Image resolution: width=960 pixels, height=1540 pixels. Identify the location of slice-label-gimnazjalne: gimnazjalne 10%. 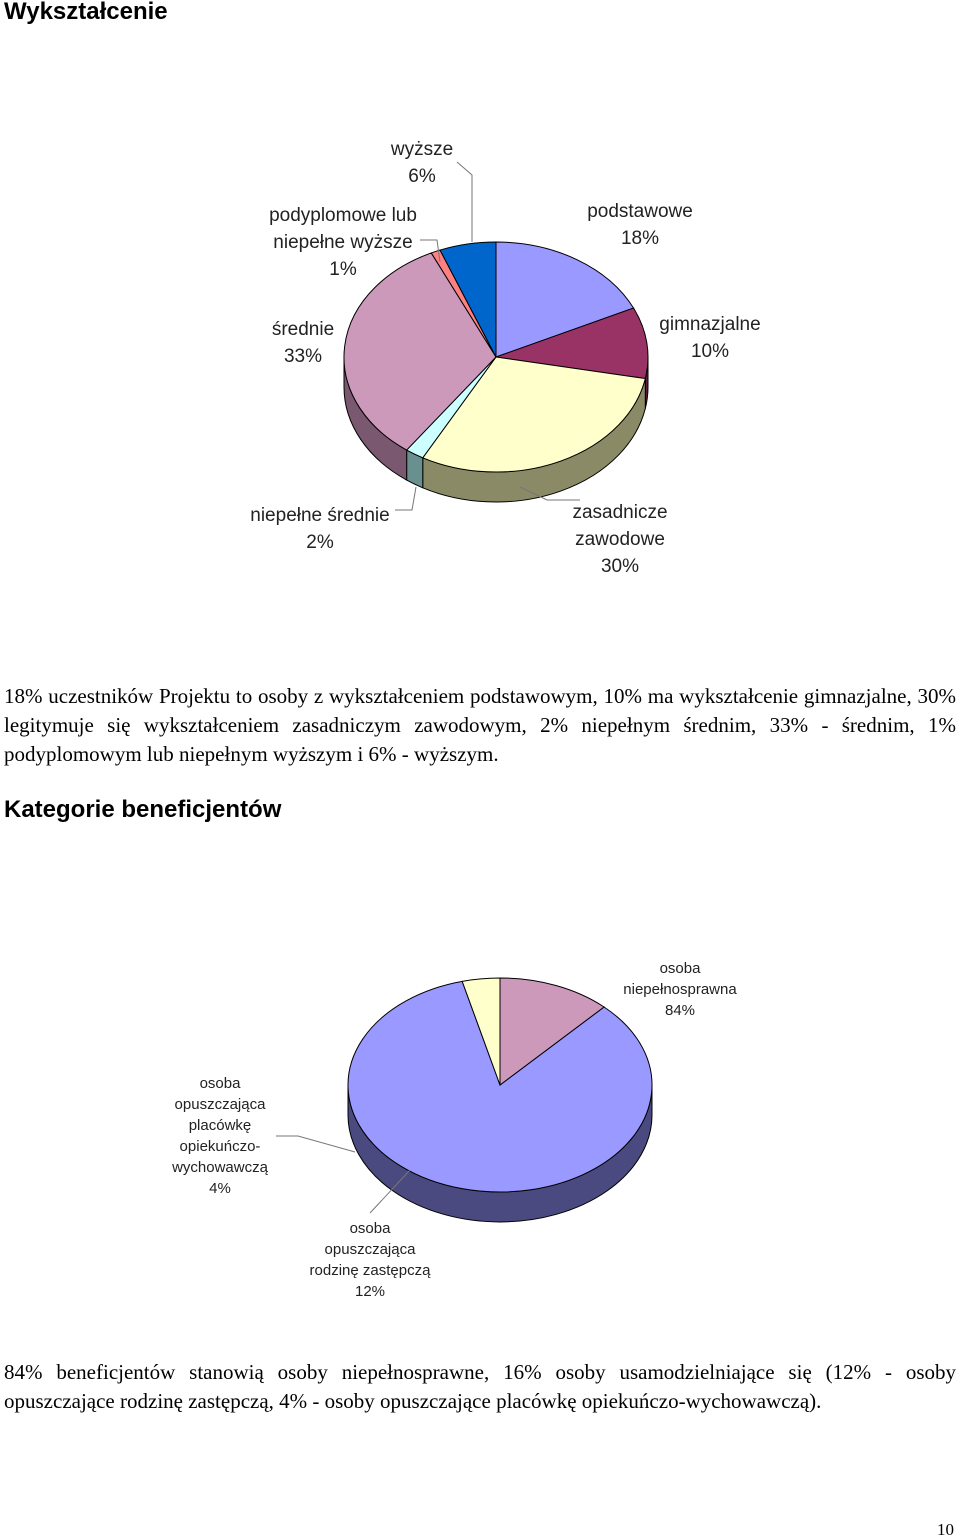
(710, 338).